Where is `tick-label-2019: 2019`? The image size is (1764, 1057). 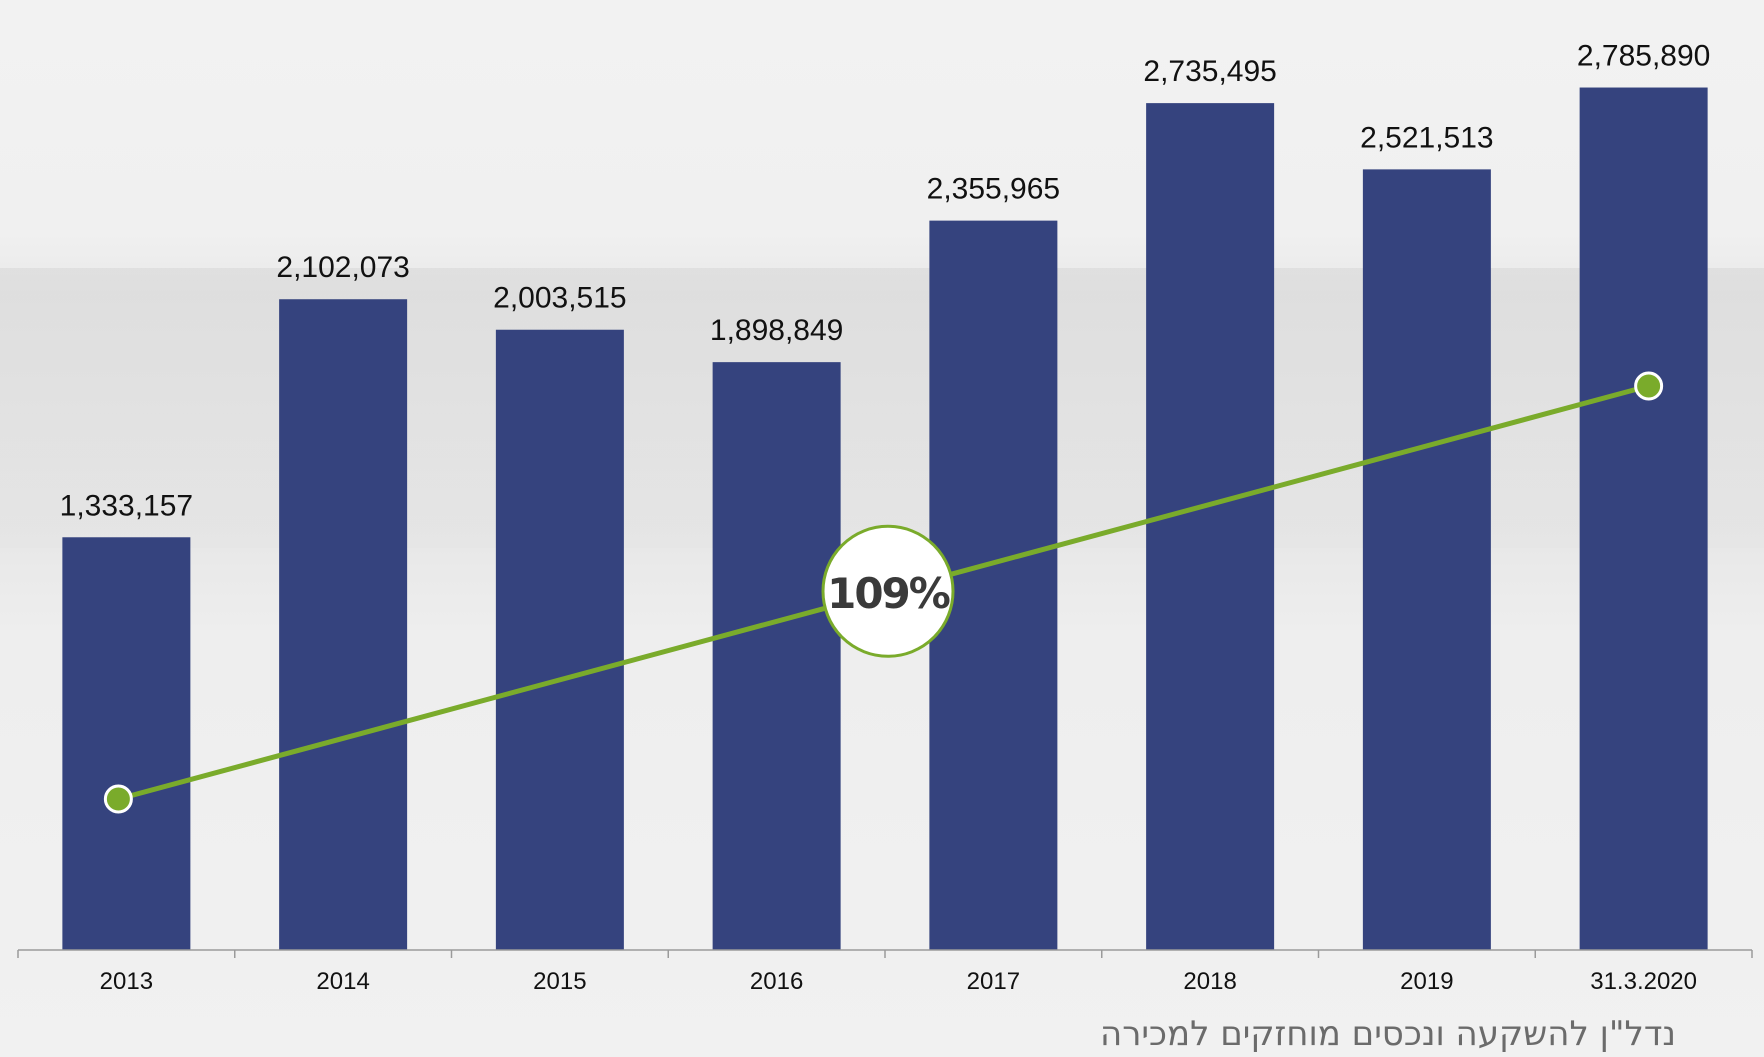 tick-label-2019: 2019 is located at coordinates (1426, 981).